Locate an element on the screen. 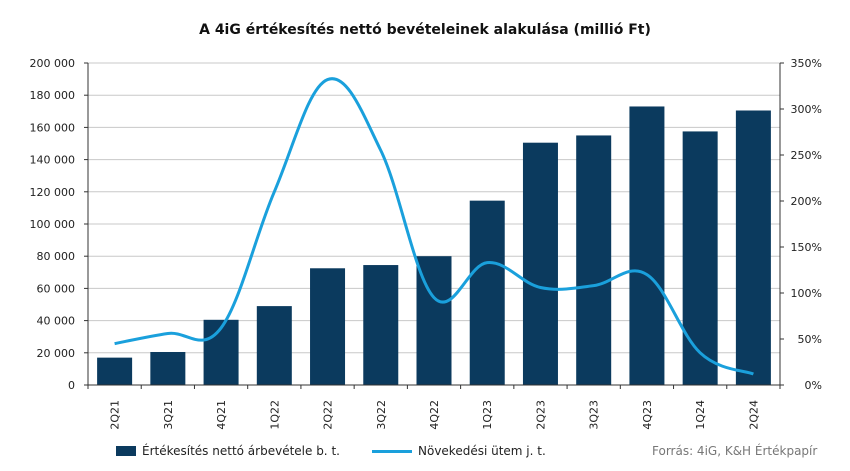  source-note: Forrás: 4iG, K&H Értékpapír is located at coordinates (735, 451).